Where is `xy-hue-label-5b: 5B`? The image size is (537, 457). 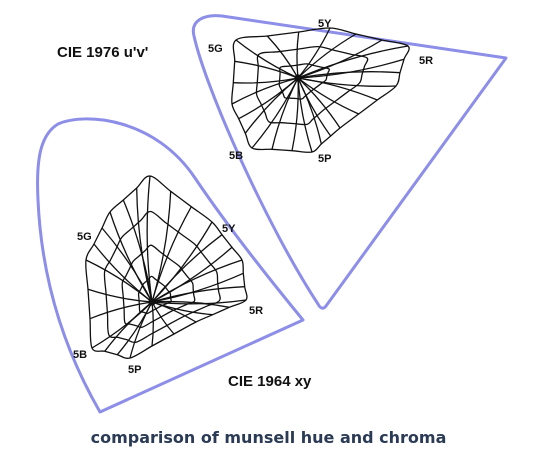 xy-hue-label-5b: 5B is located at coordinates (80, 355).